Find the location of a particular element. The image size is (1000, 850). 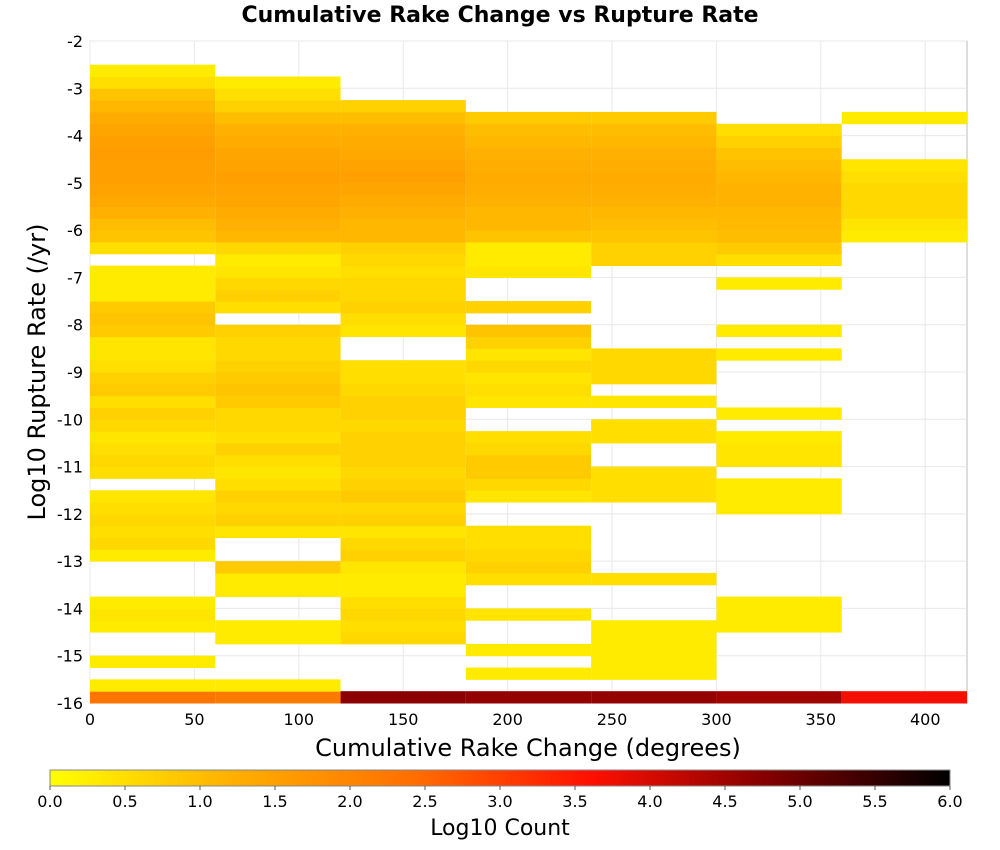

colorbar-tick-label: 1.5 is located at coordinates (274, 801).